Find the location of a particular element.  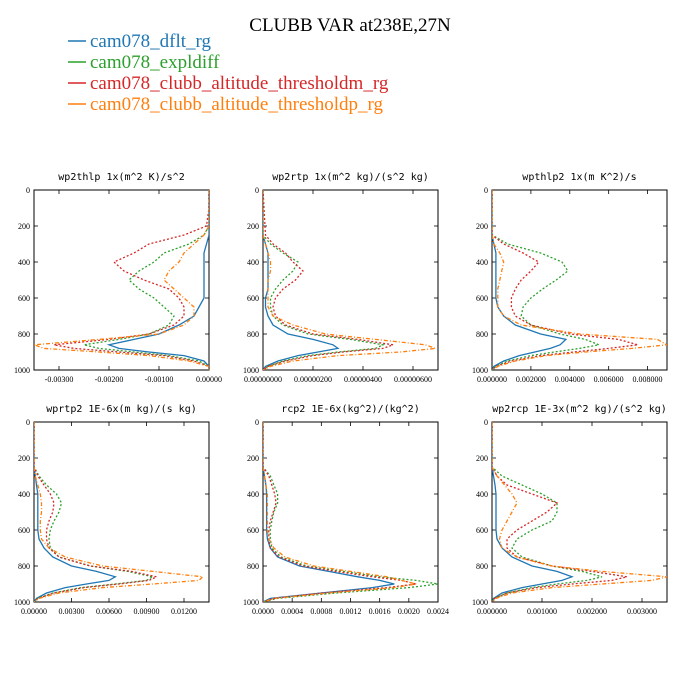

x-tick-label: 0.00900 is located at coordinates (147, 611).